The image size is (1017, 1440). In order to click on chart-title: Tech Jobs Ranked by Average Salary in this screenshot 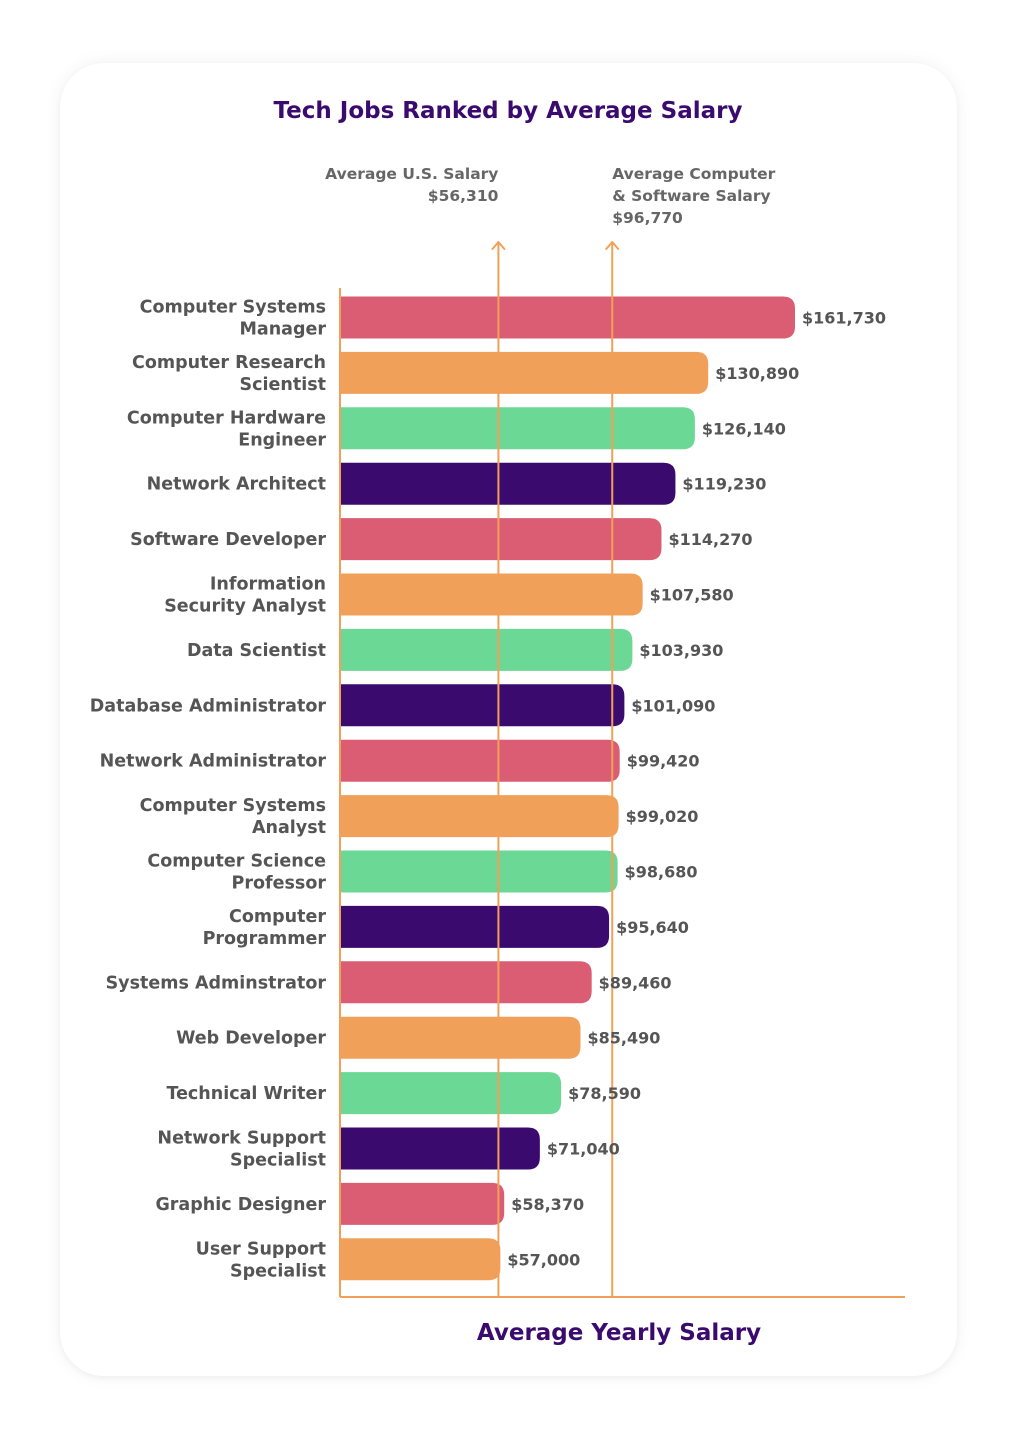, I will do `click(508, 111)`.